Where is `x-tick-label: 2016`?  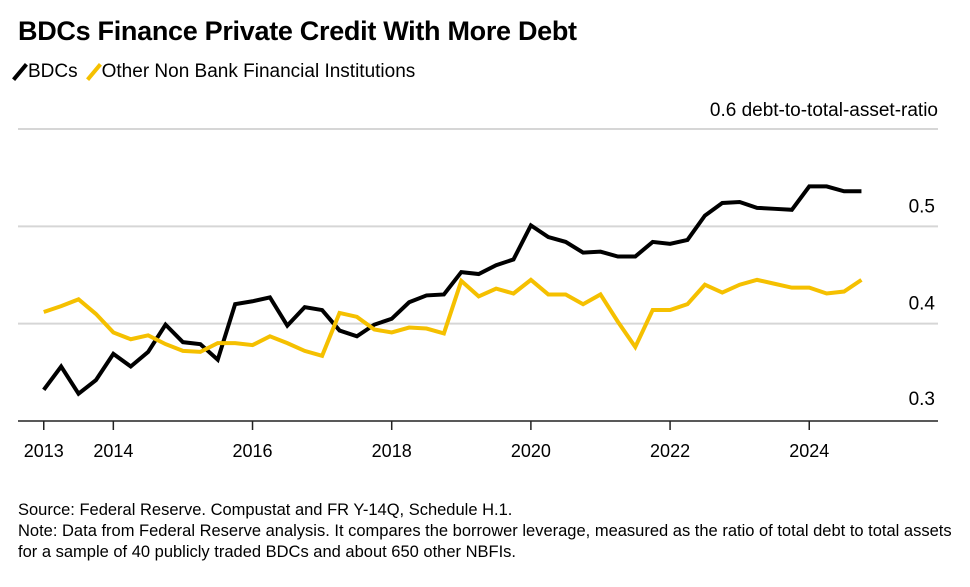 x-tick-label: 2016 is located at coordinates (253, 451).